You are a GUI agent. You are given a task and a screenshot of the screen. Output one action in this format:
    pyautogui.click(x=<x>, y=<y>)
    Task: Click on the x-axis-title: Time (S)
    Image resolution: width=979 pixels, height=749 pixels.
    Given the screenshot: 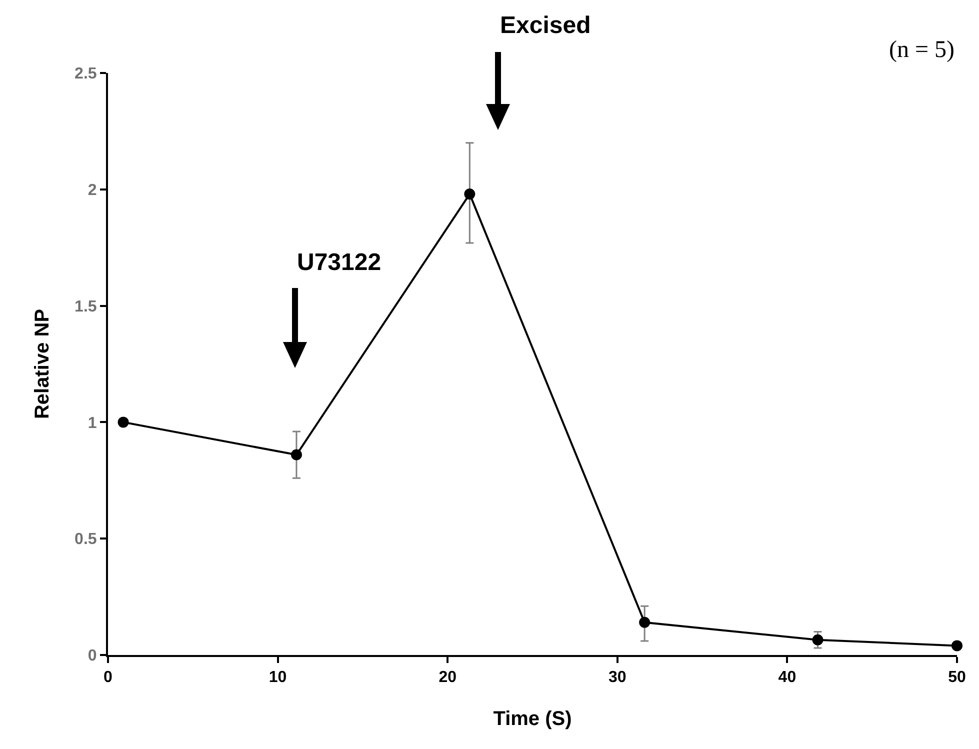 What is the action you would take?
    pyautogui.click(x=532, y=719)
    